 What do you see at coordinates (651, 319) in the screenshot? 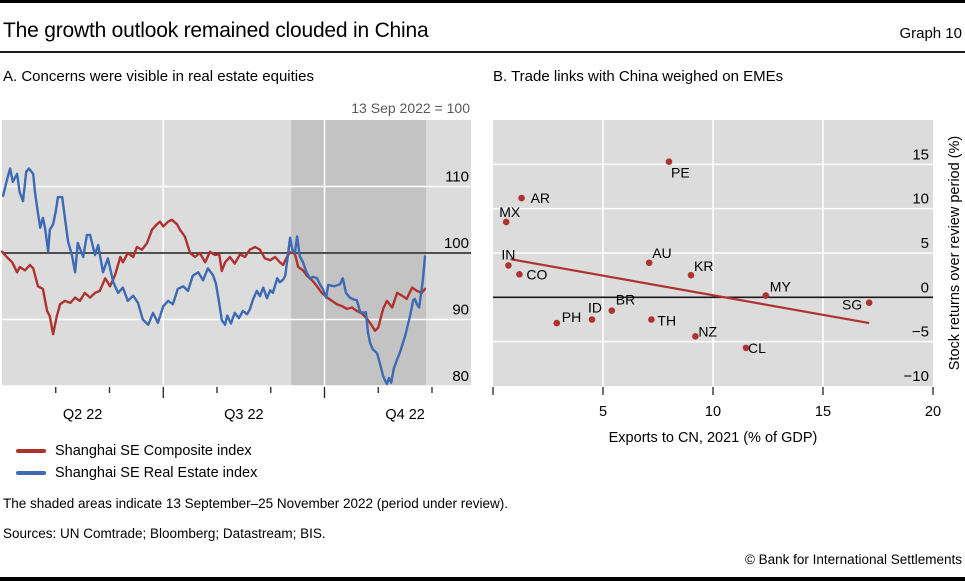
I see `scatter-point-th` at bounding box center [651, 319].